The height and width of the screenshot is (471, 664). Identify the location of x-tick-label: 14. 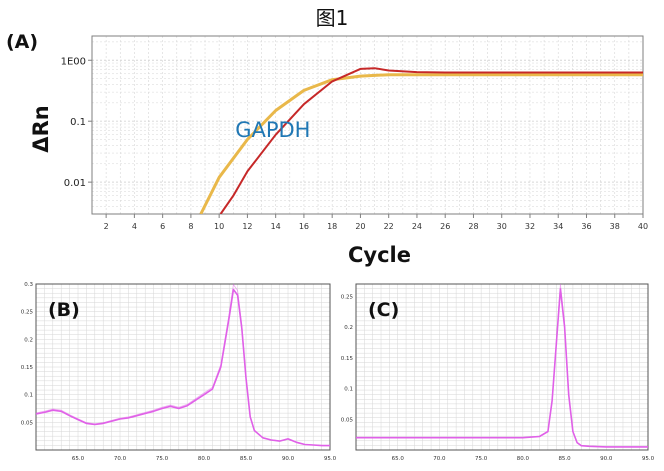
(276, 226).